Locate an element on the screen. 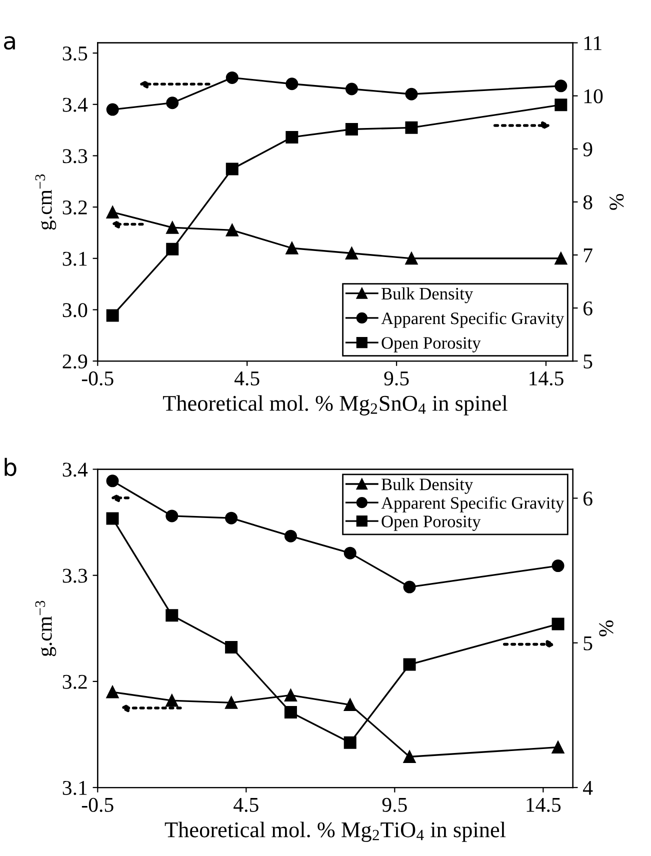  y2-tick-label: 11 is located at coordinates (593, 43).